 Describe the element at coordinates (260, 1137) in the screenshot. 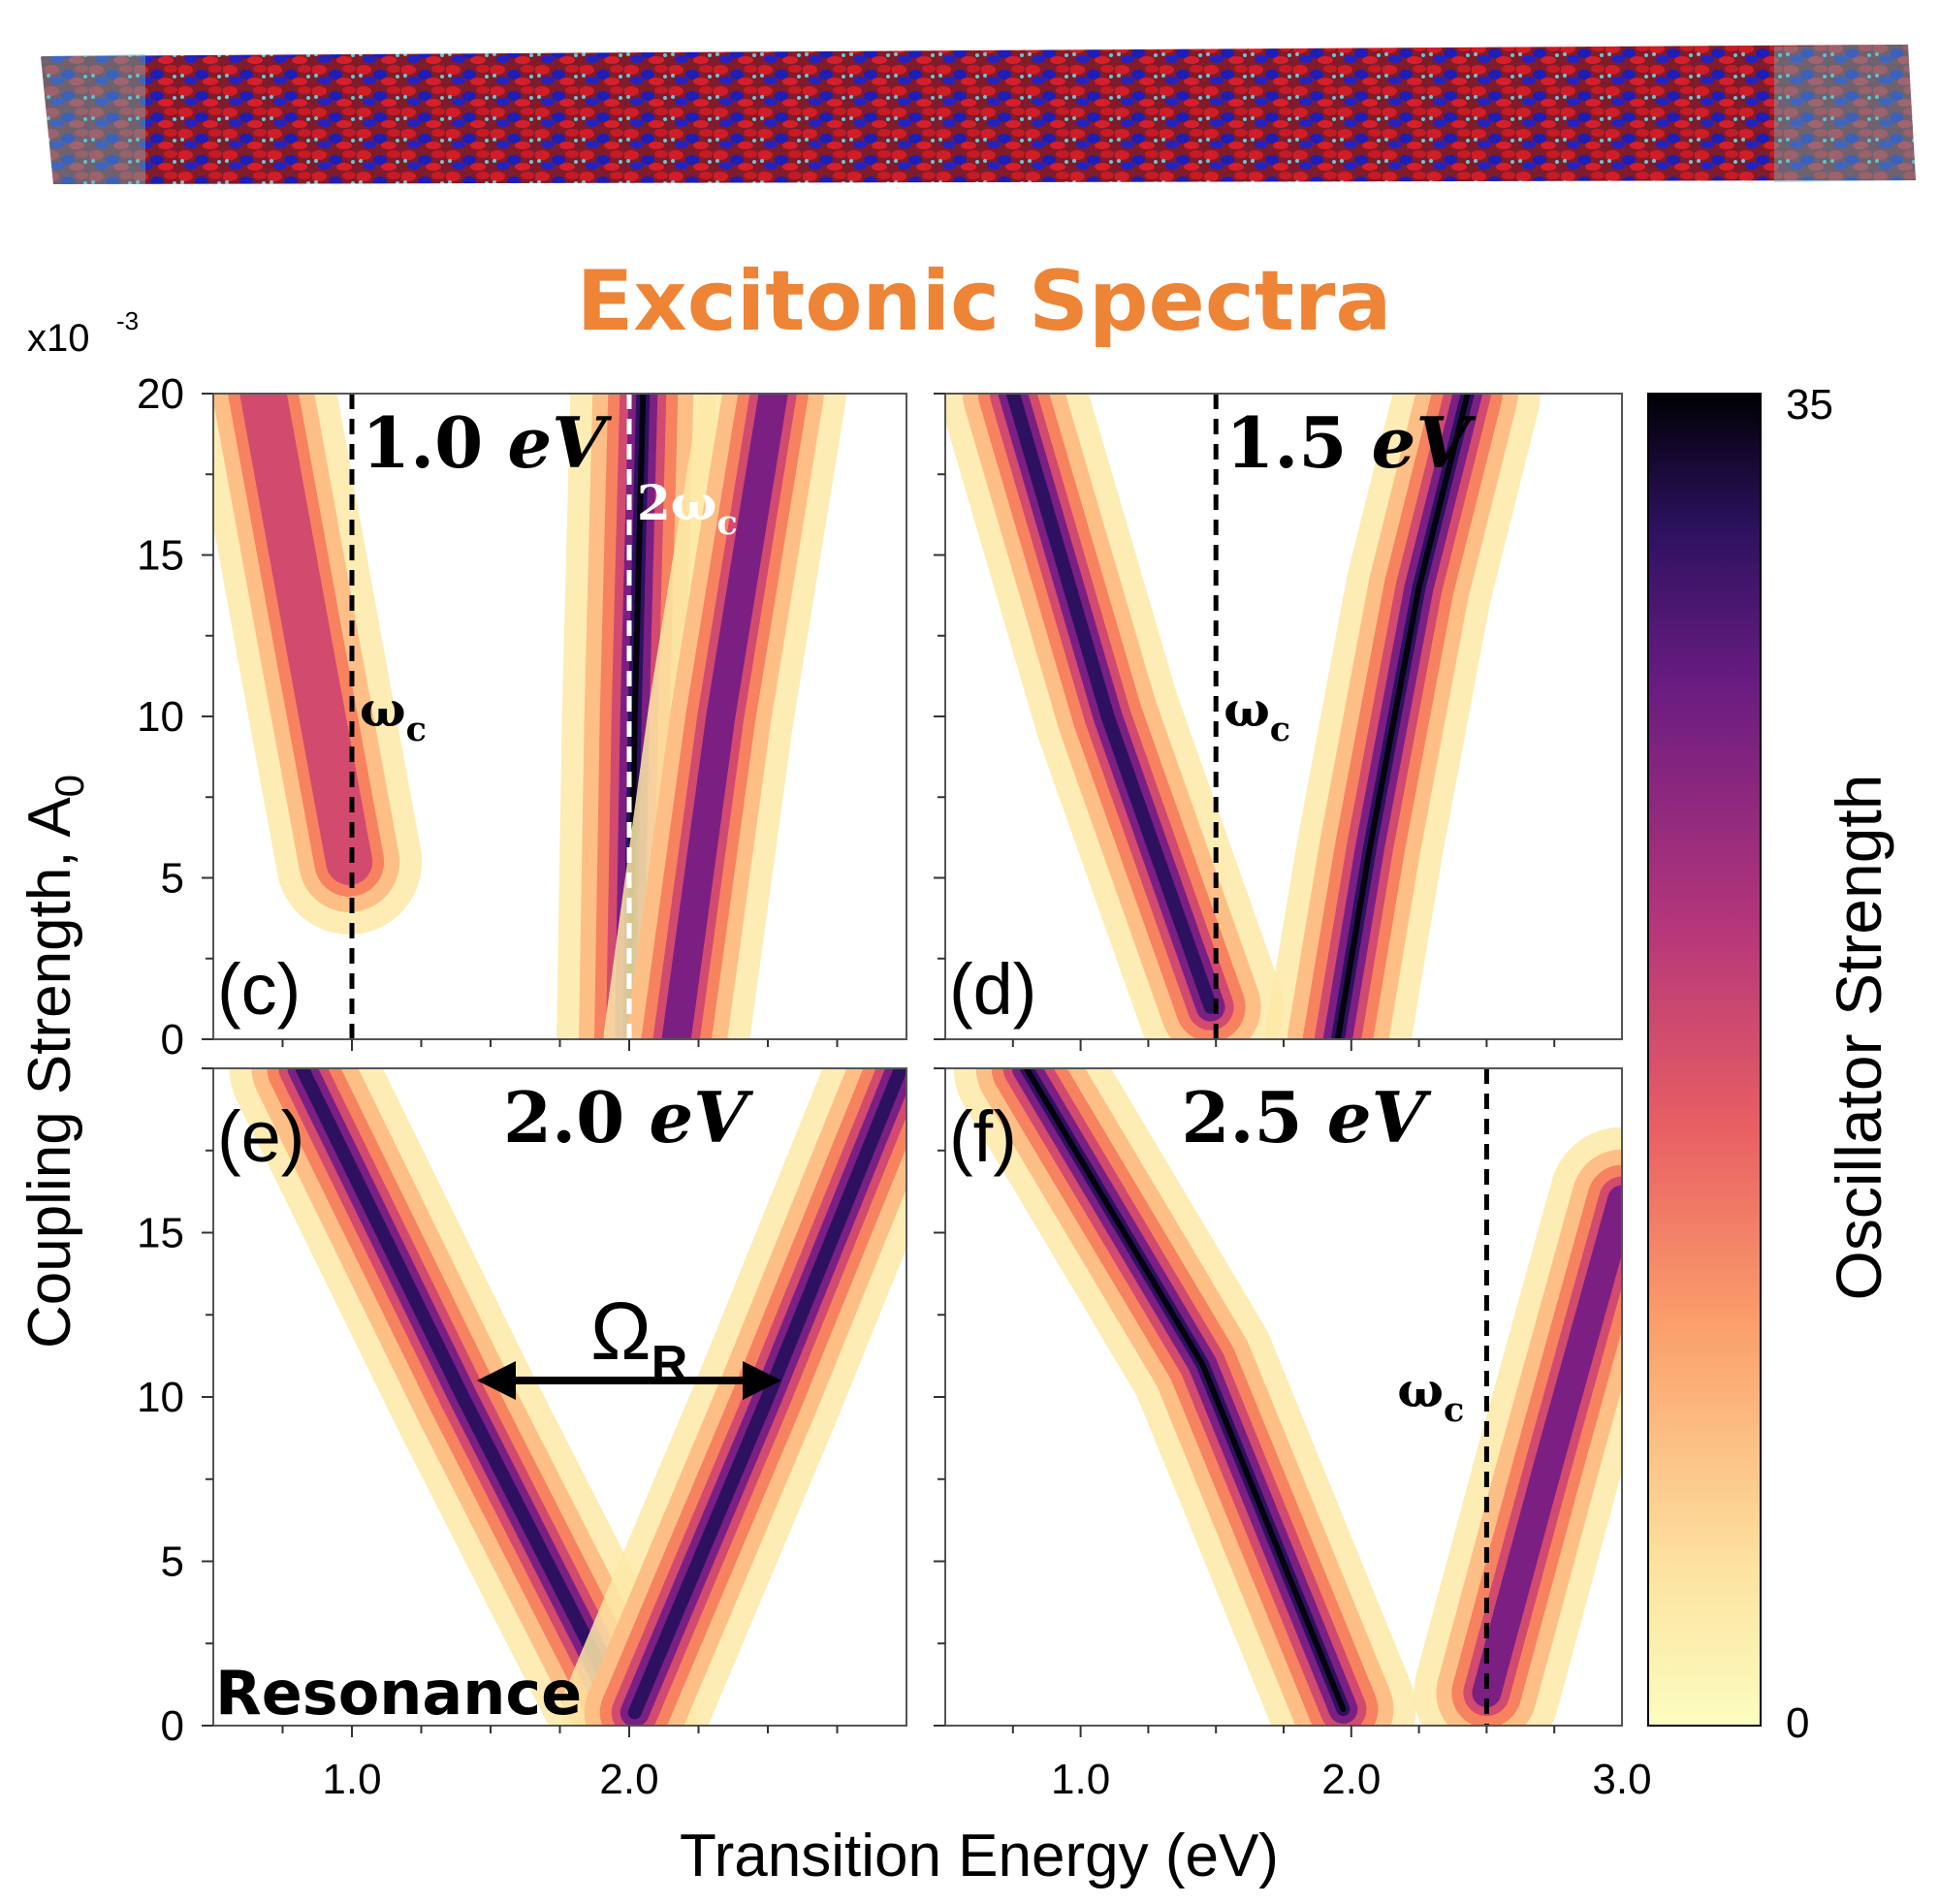

I see `panel-letter: (e)` at that location.